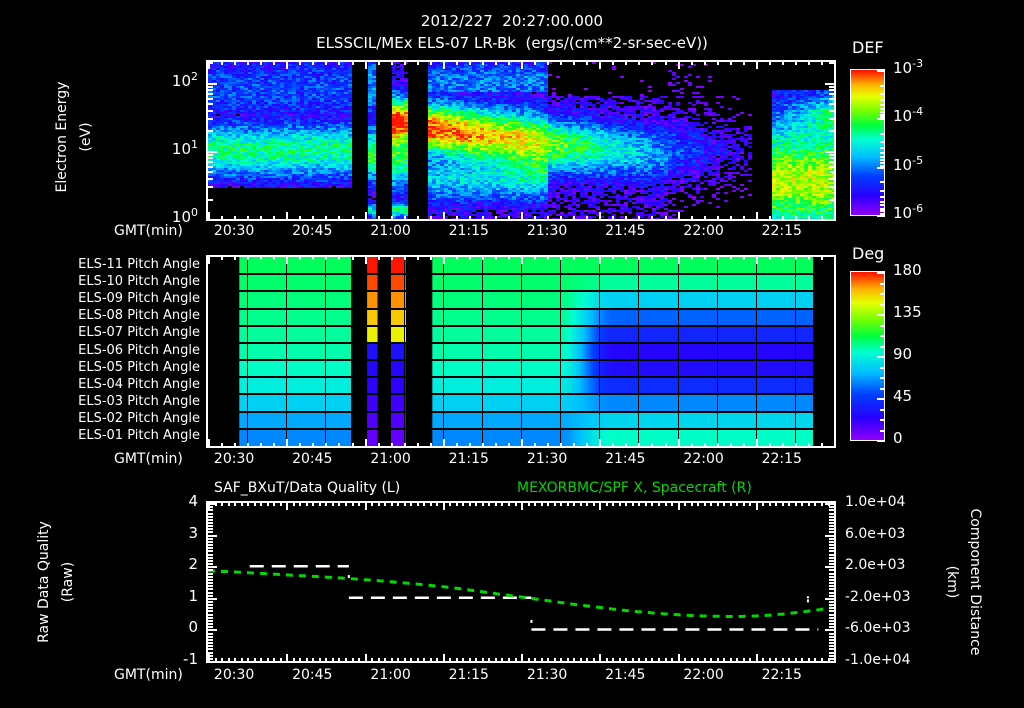  What do you see at coordinates (148, 675) in the screenshot?
I see `panel3-xaxis-label: GMT(min)` at bounding box center [148, 675].